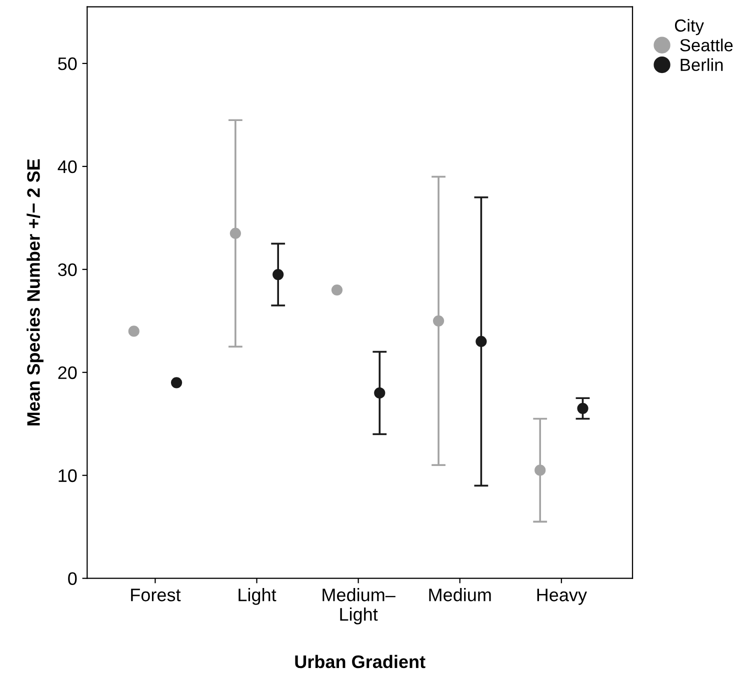 The image size is (745, 682). What do you see at coordinates (67, 167) in the screenshot?
I see `y-tick-label: 40` at bounding box center [67, 167].